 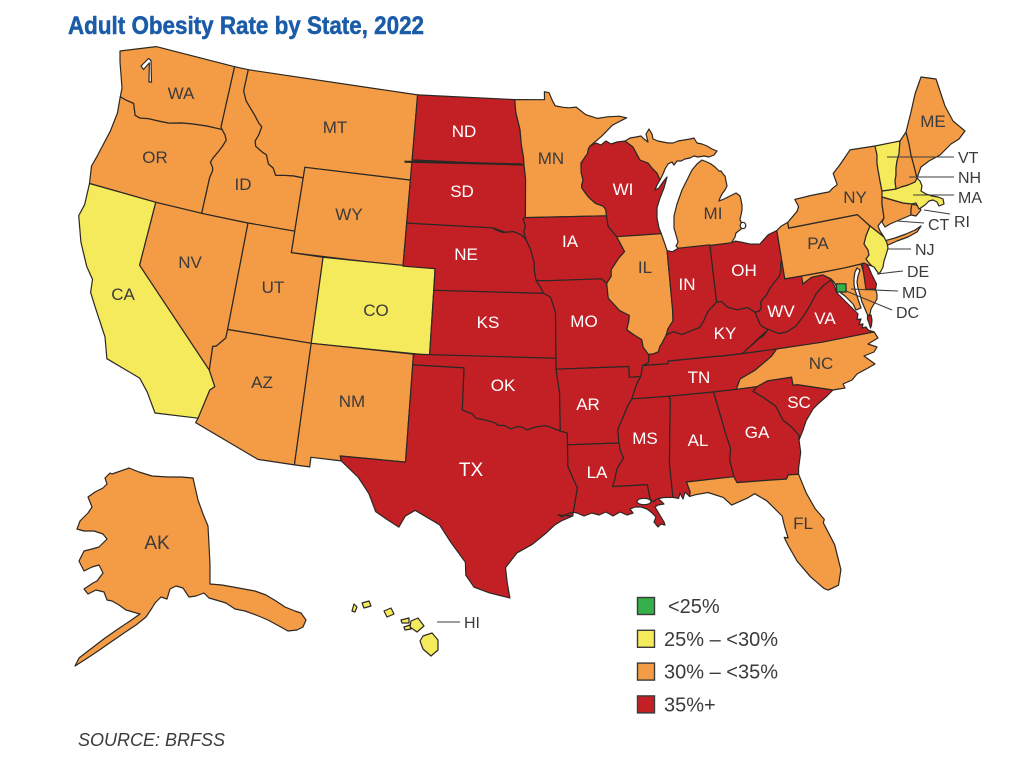 I want to click on svg-text: OH, so click(x=744, y=270).